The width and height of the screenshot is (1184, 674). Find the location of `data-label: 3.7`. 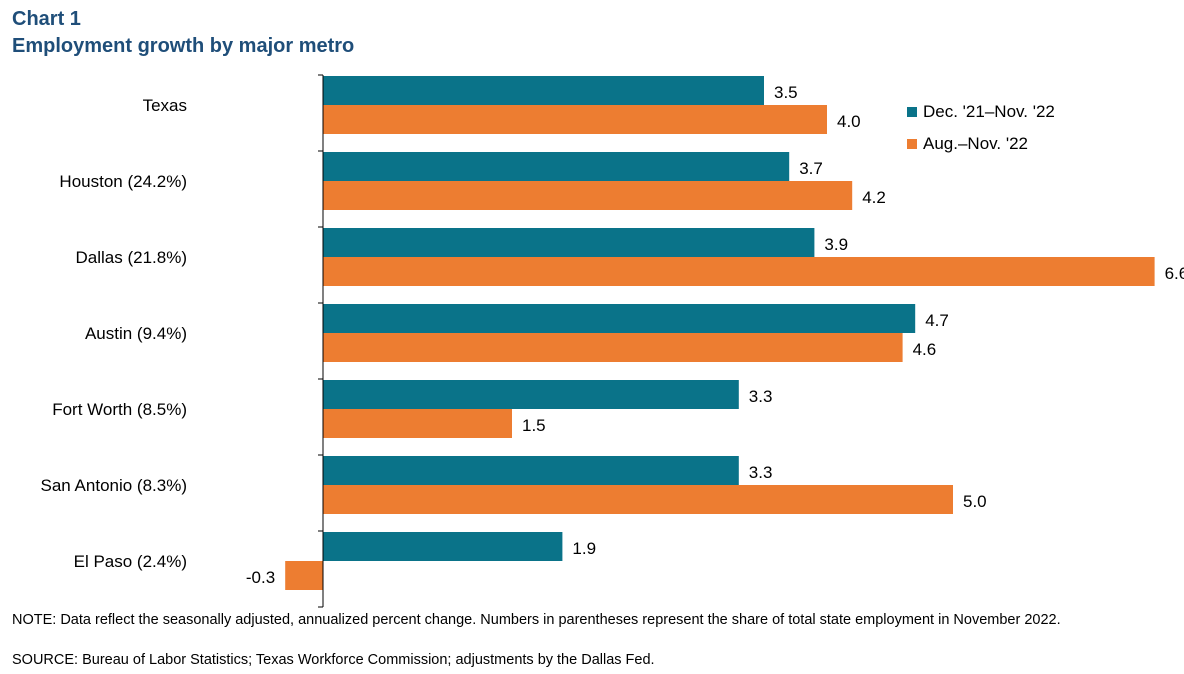

data-label: 3.7 is located at coordinates (811, 168).